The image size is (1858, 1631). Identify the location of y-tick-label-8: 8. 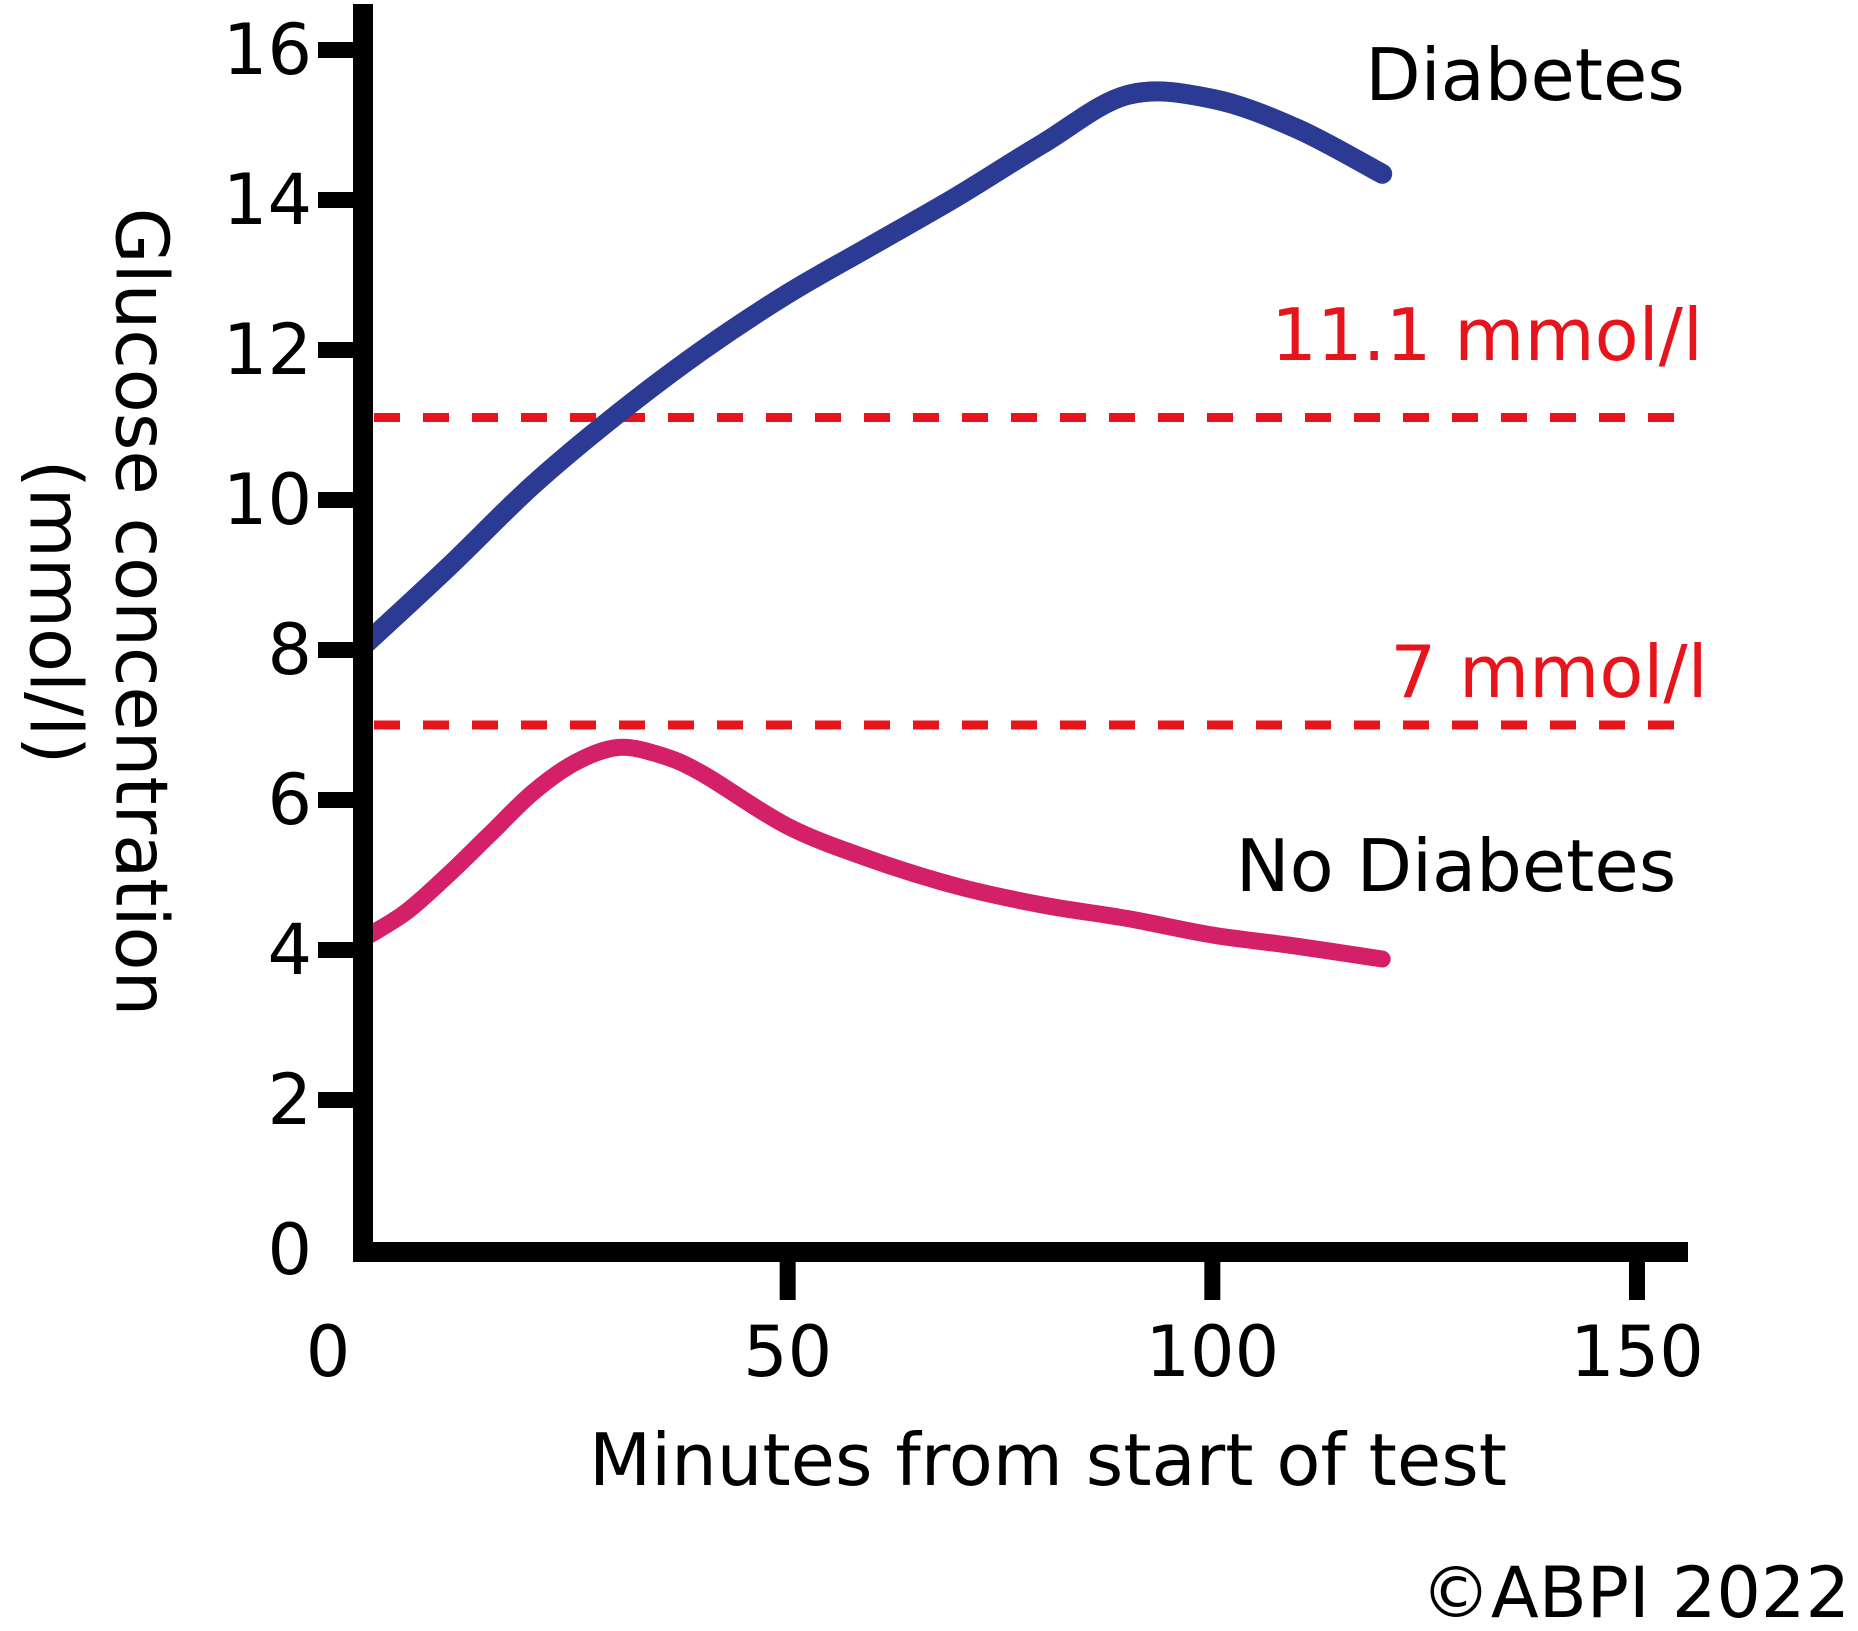
(289, 650).